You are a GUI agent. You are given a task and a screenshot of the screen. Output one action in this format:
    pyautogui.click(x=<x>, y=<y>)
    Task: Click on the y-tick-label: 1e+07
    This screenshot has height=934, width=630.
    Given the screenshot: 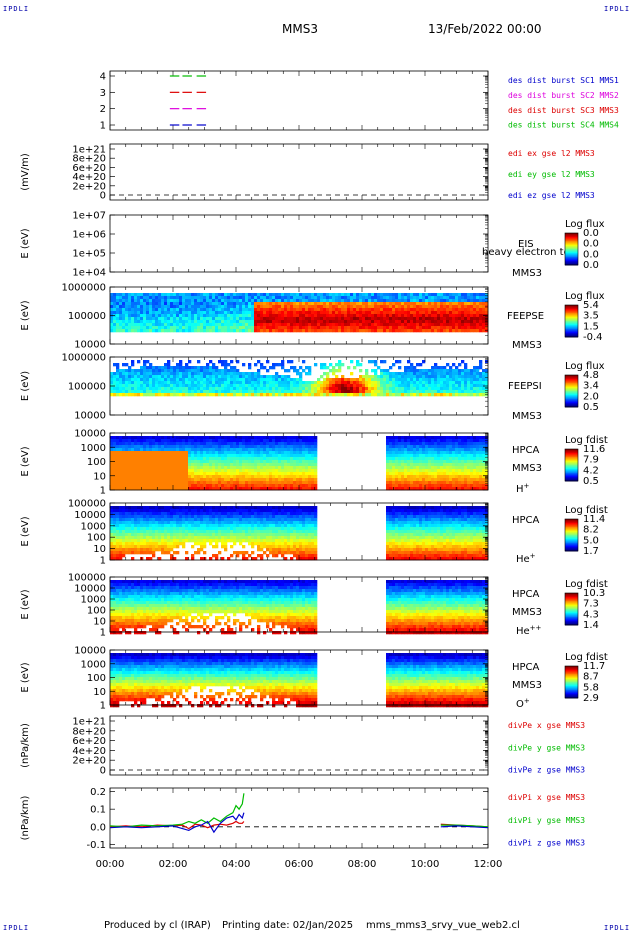 What is the action you would take?
    pyautogui.click(x=89, y=216)
    